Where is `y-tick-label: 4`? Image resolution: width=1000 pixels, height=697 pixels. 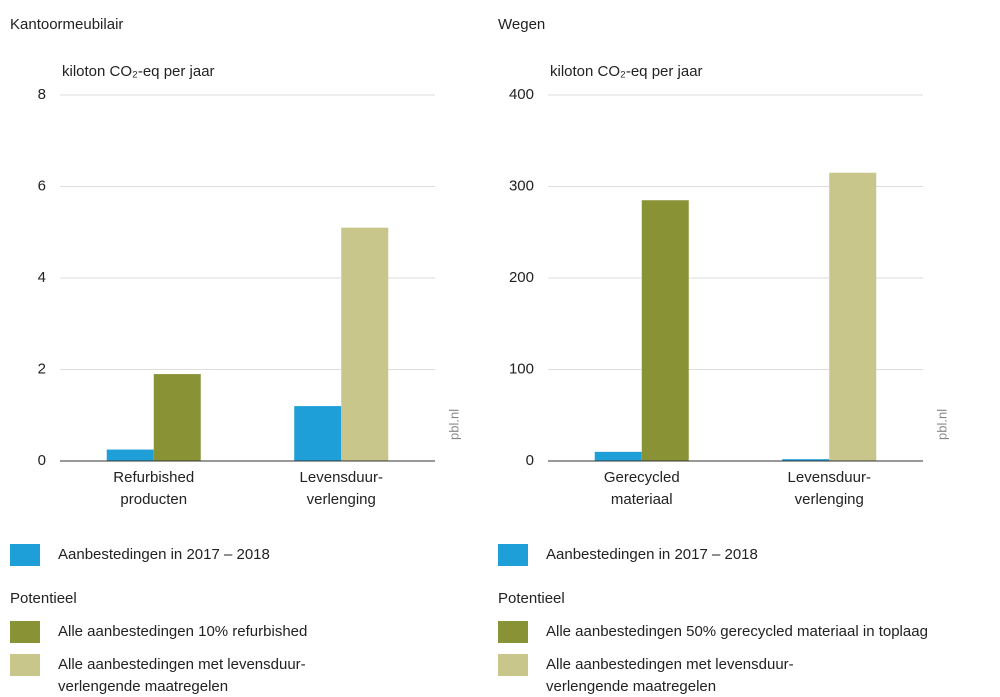 y-tick-label: 4 is located at coordinates (42, 277).